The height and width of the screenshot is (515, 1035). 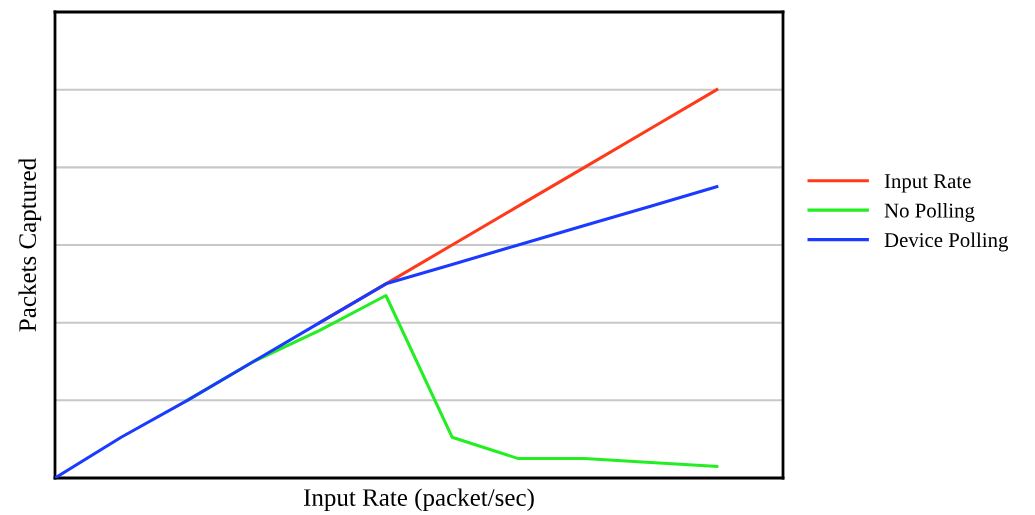 What do you see at coordinates (929, 212) in the screenshot?
I see `legend-label: No Polling` at bounding box center [929, 212].